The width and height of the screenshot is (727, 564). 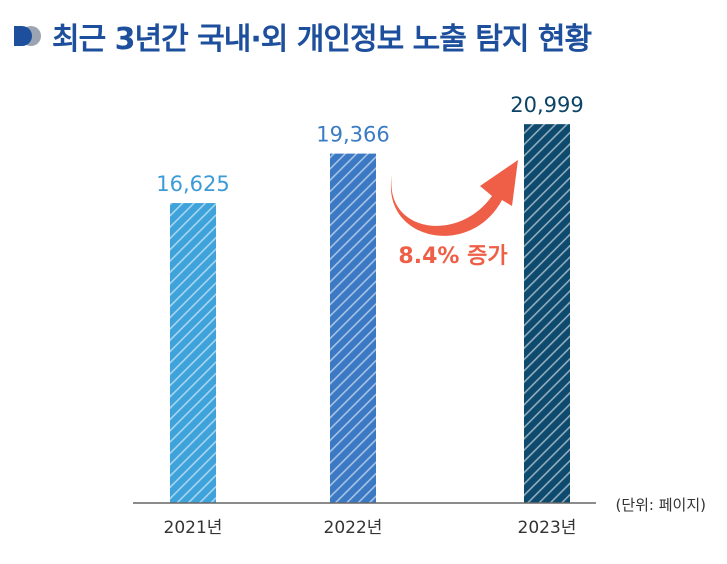 I want to click on value-label-2022년: 19,366, so click(x=352, y=135).